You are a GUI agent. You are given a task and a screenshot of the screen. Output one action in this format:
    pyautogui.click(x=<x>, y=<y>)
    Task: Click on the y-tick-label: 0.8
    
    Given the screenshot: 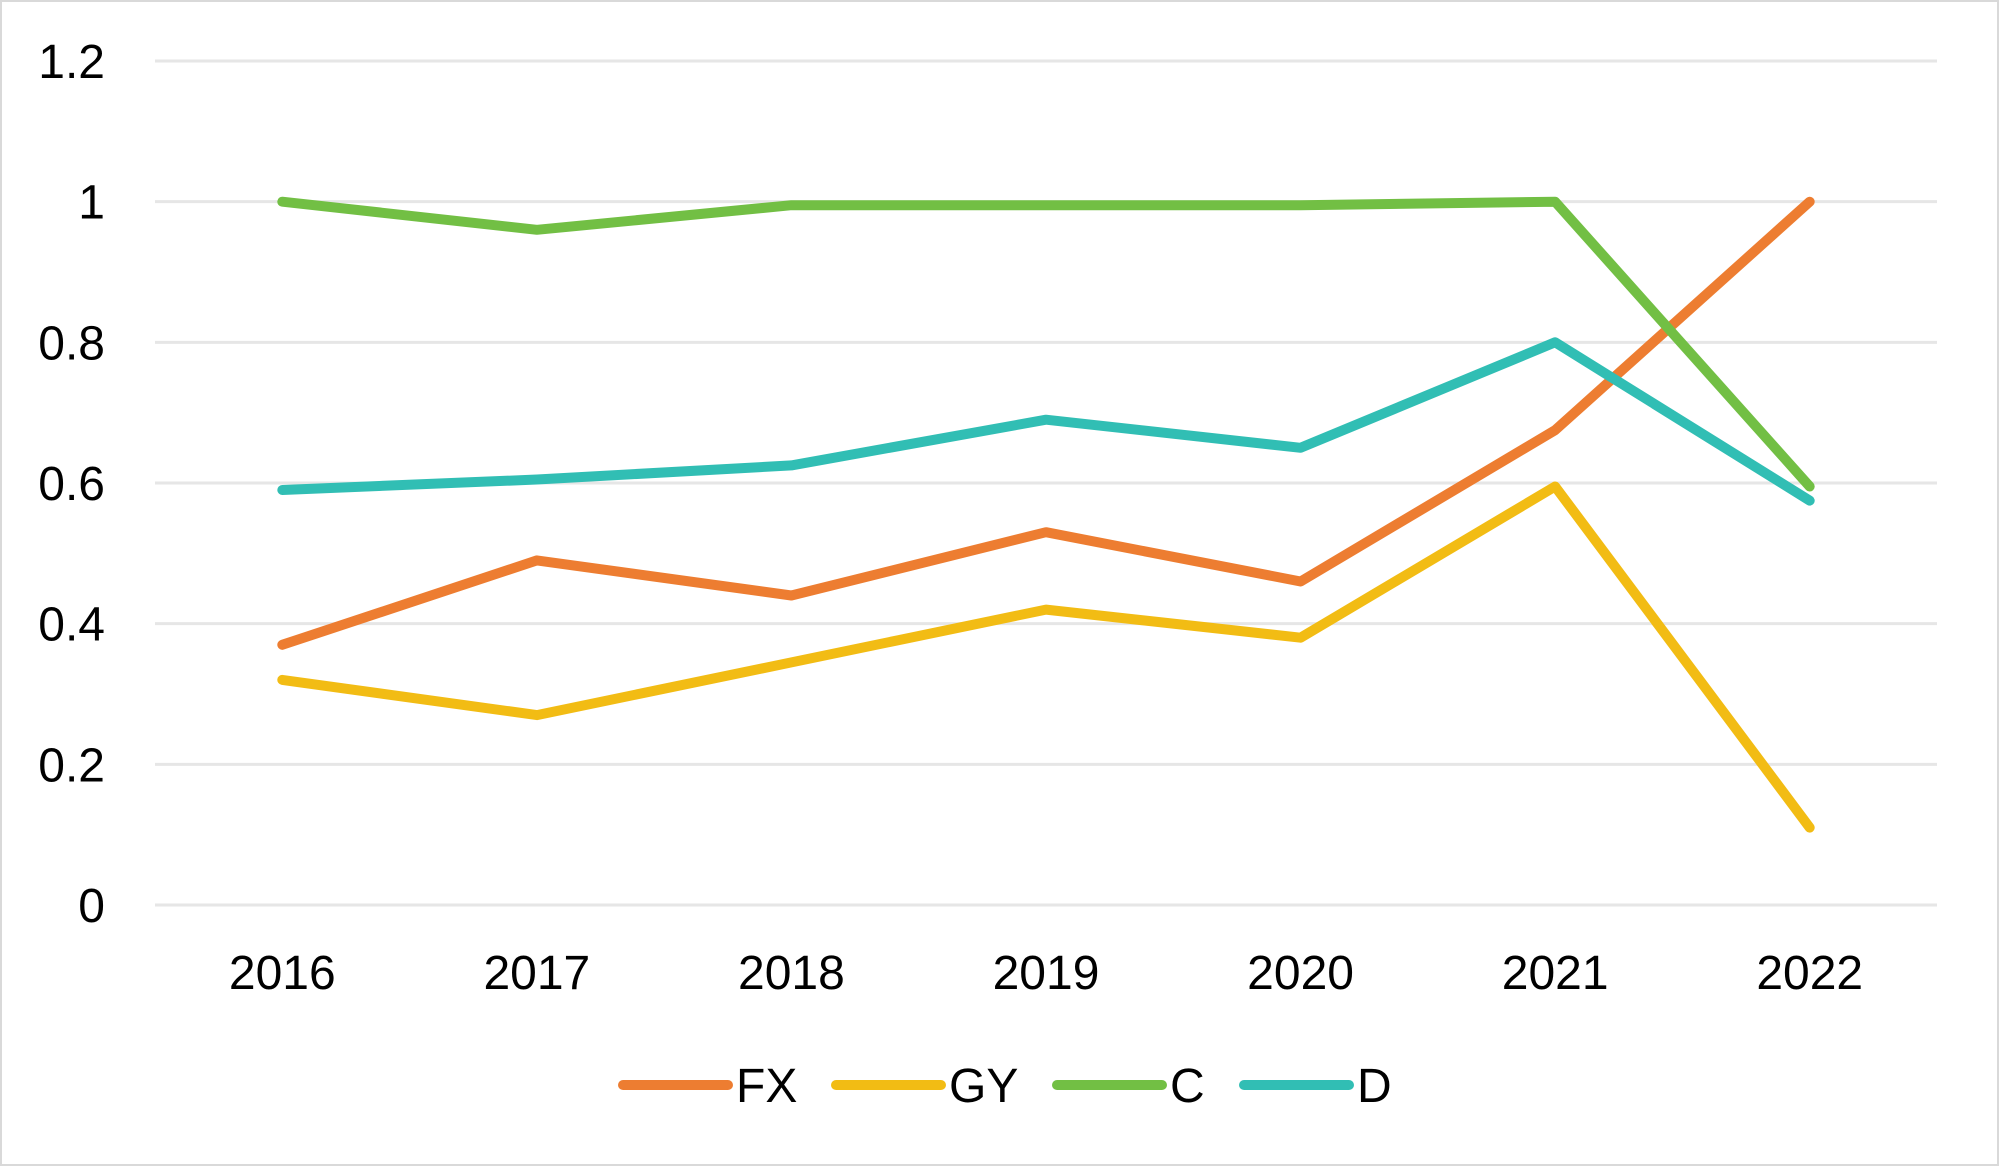 What is the action you would take?
    pyautogui.click(x=71, y=343)
    